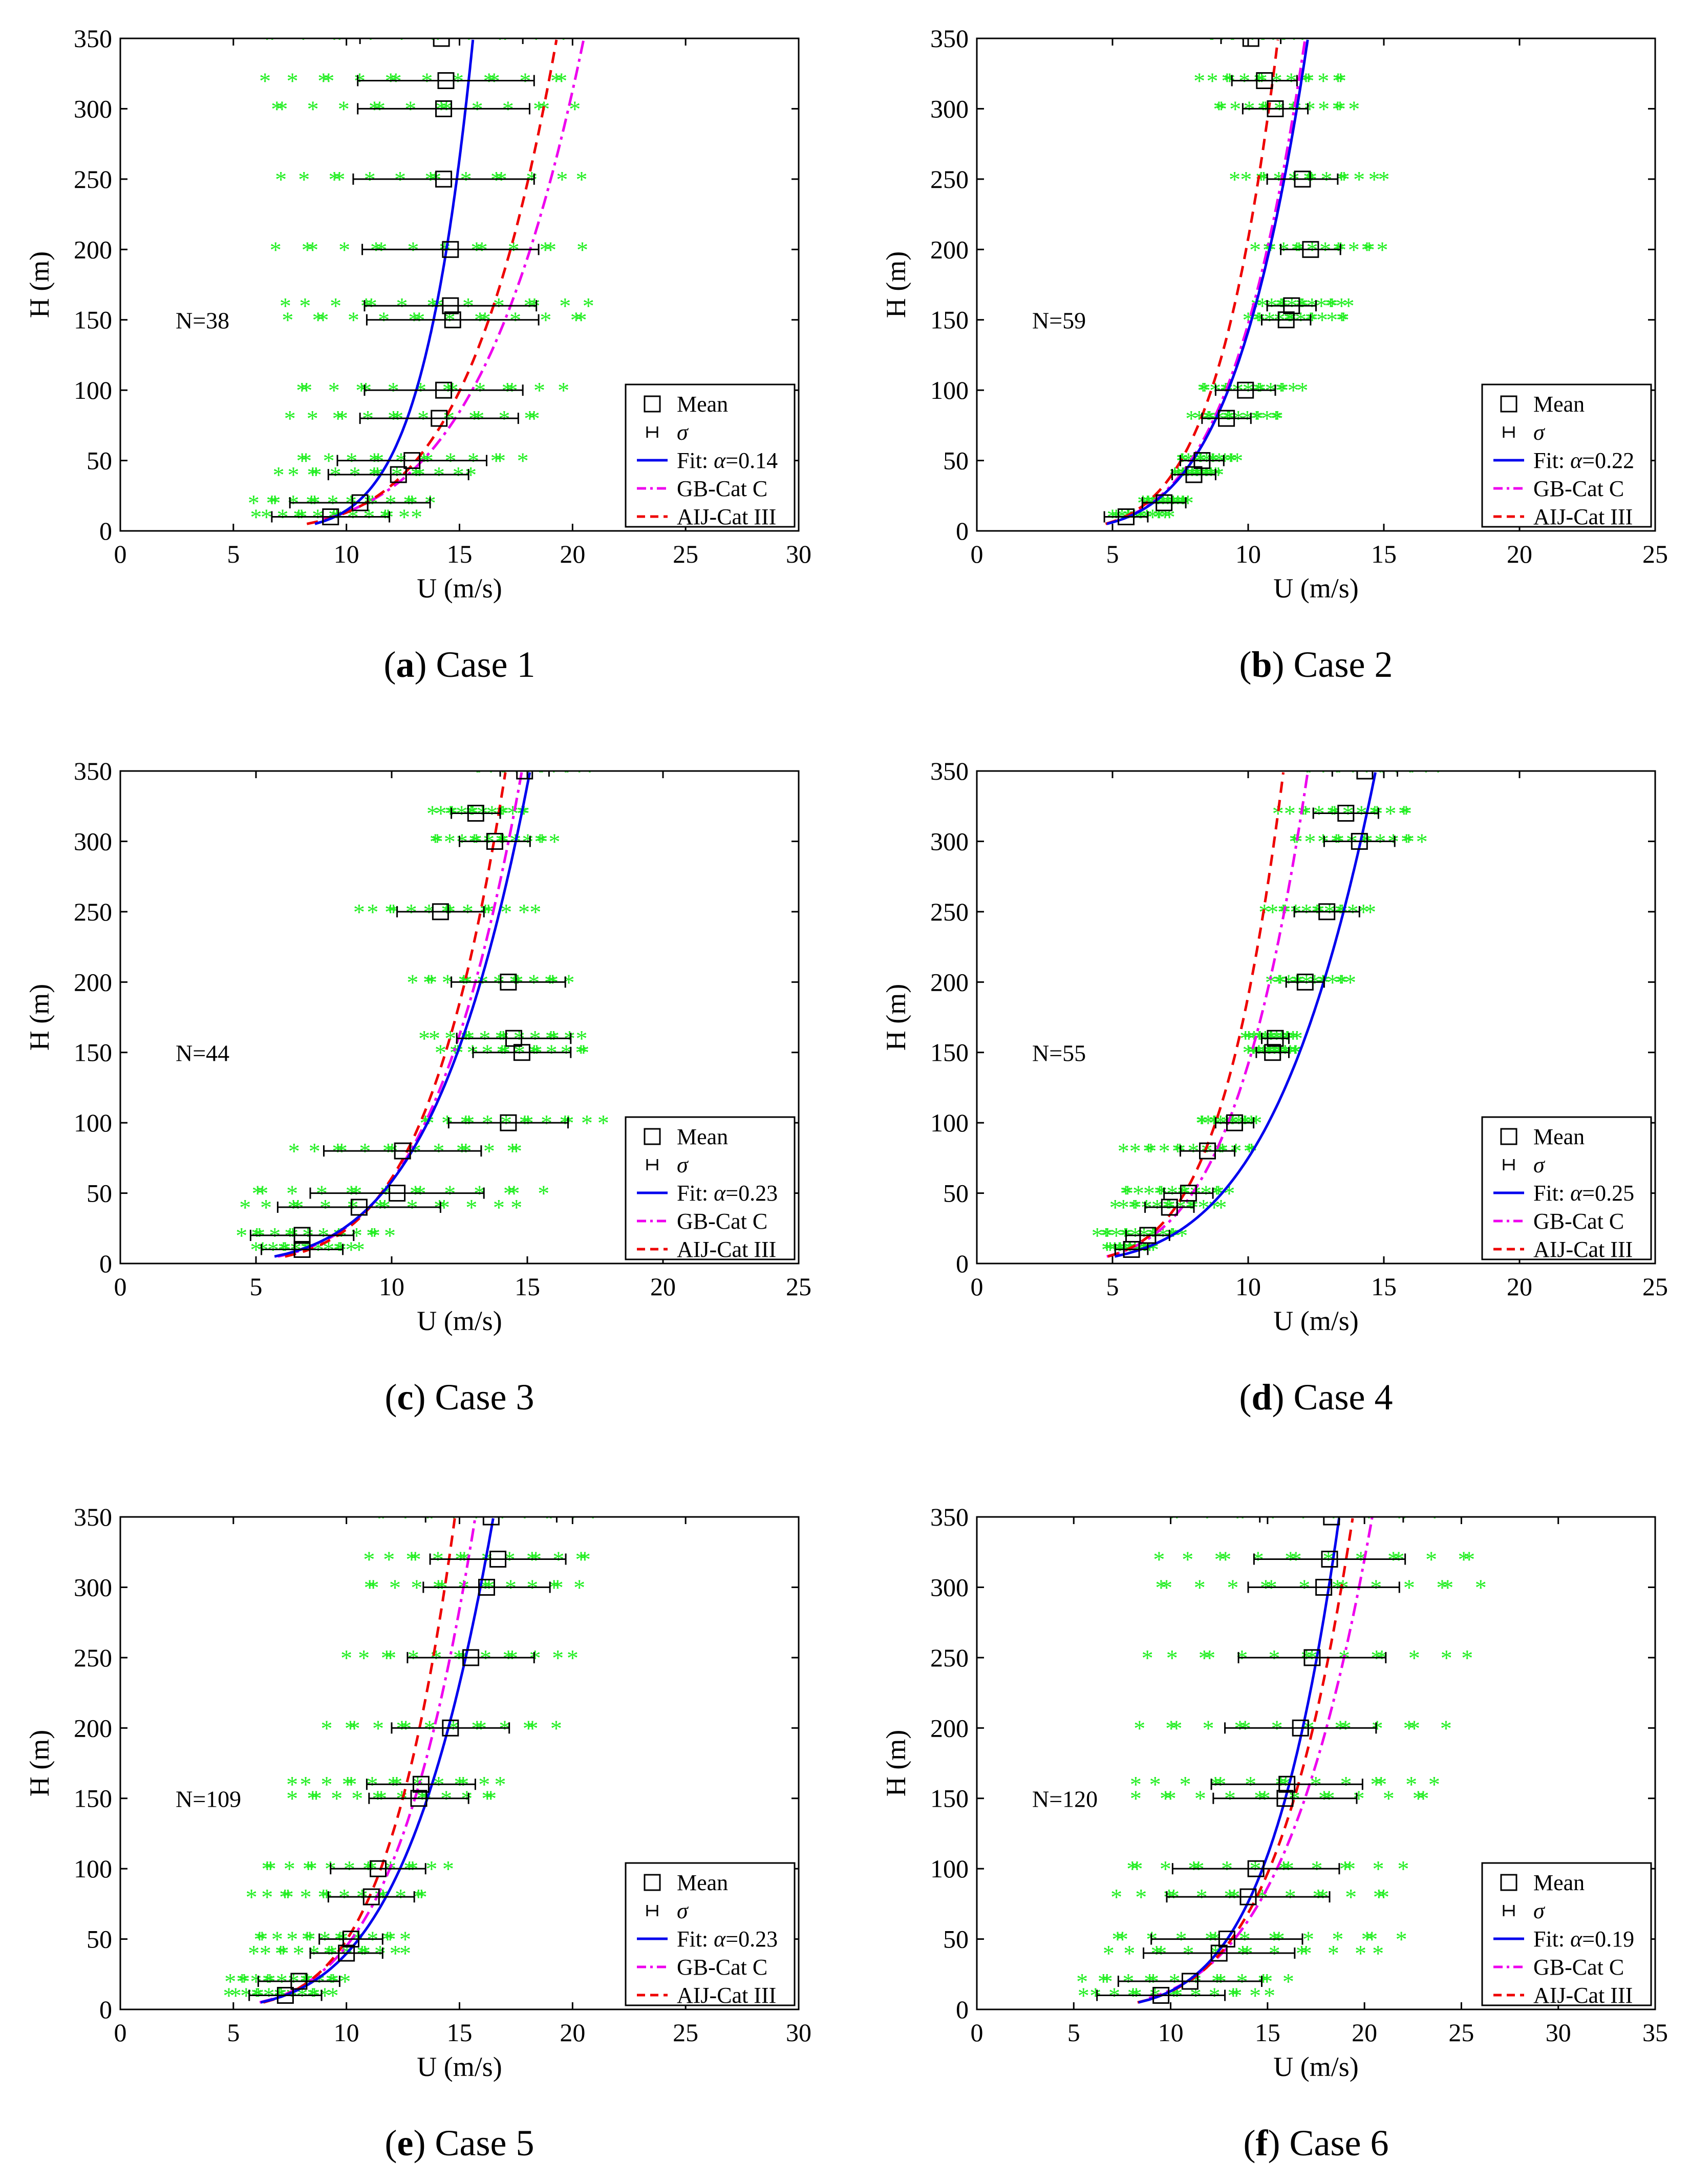  I want to click on legend-gb-label: GB-Cat C, so click(722, 1967).